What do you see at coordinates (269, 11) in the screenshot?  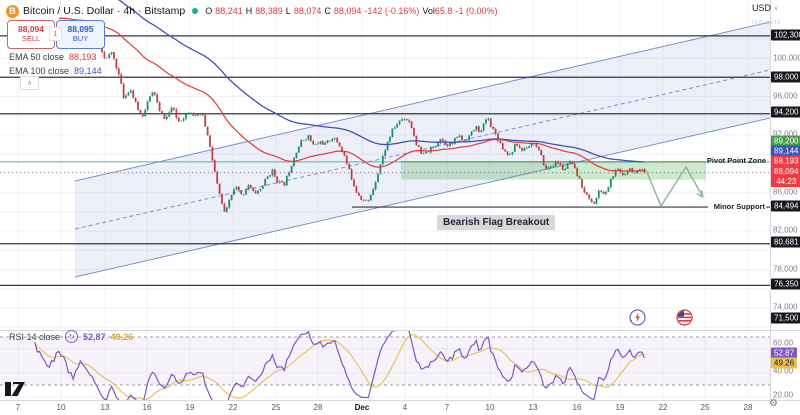 I see `high-value: 88,389` at bounding box center [269, 11].